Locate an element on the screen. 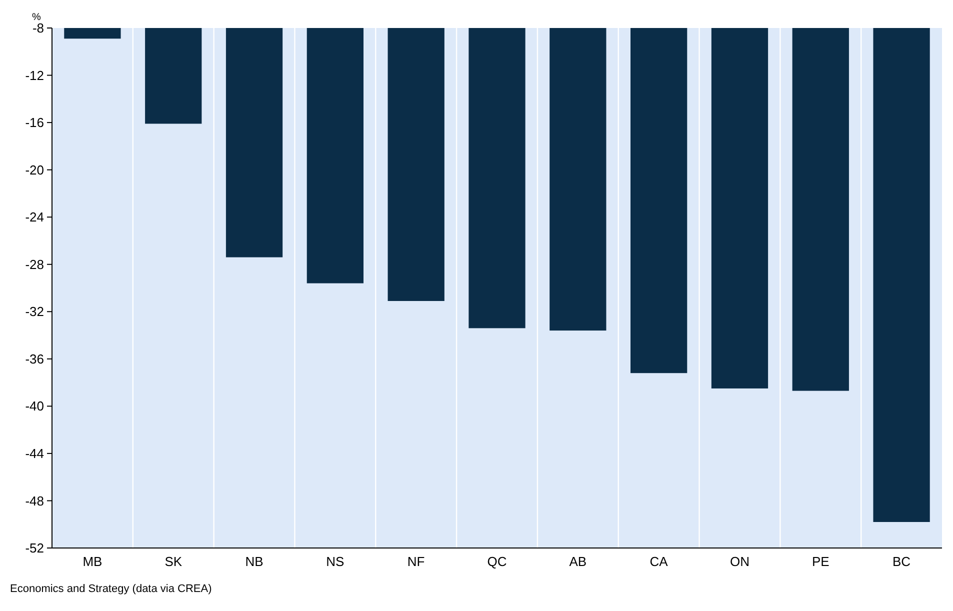 This screenshot has width=953, height=611. x-tick-label: BC is located at coordinates (901, 561).